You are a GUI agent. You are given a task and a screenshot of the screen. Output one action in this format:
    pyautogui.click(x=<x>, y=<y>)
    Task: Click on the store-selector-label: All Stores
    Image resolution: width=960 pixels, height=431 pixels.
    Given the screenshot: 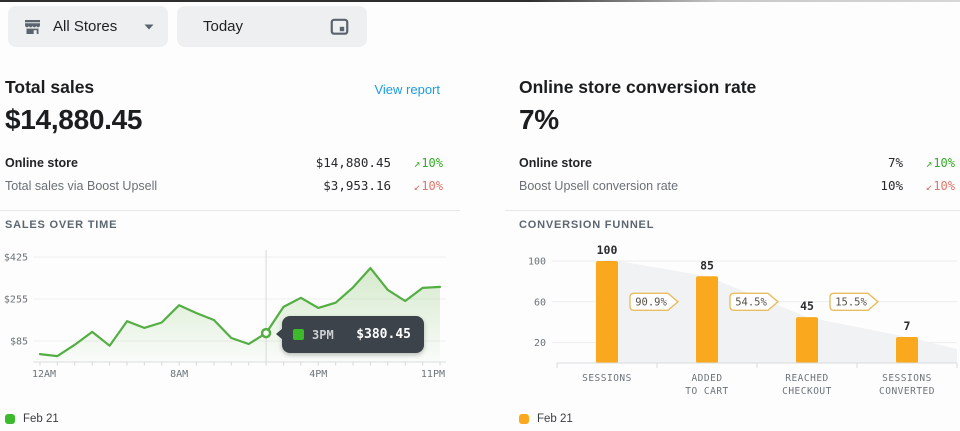 What is the action you would take?
    pyautogui.click(x=85, y=26)
    